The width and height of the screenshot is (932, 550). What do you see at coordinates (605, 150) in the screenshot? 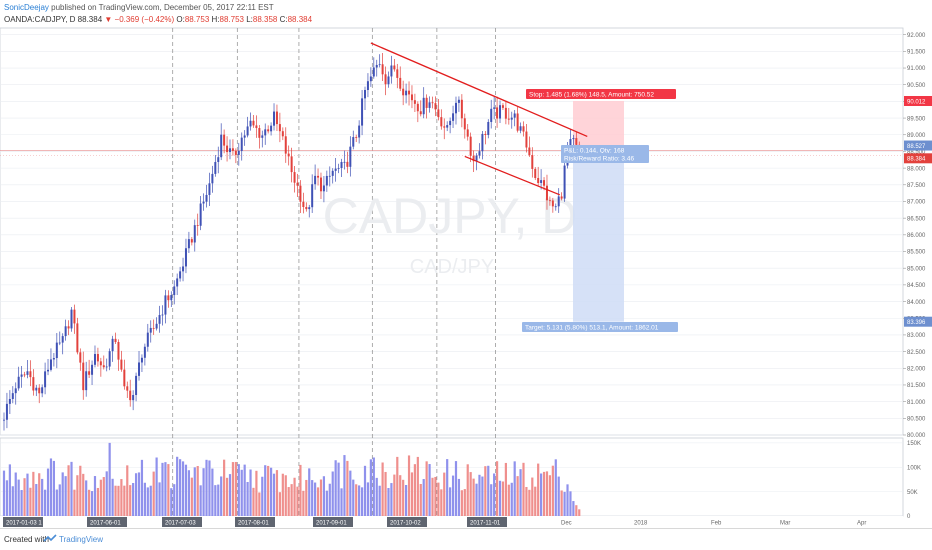
I see `pnl-label: P&L: 0.144, Qty: 168` at bounding box center [605, 150].